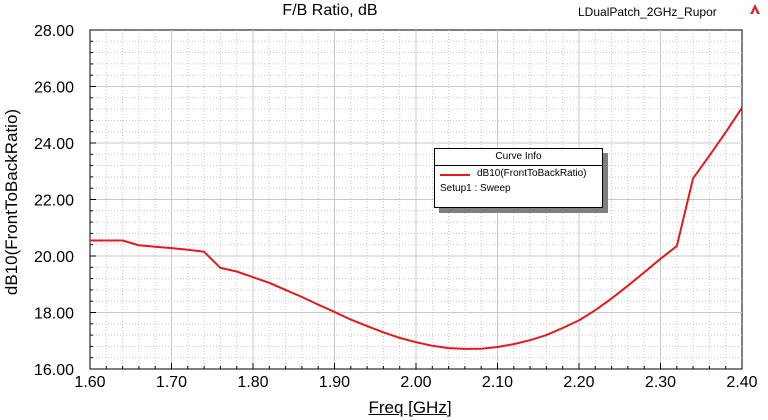 The width and height of the screenshot is (768, 420). Describe the element at coordinates (54, 314) in the screenshot. I see `y-tick-label: 18.00` at that location.